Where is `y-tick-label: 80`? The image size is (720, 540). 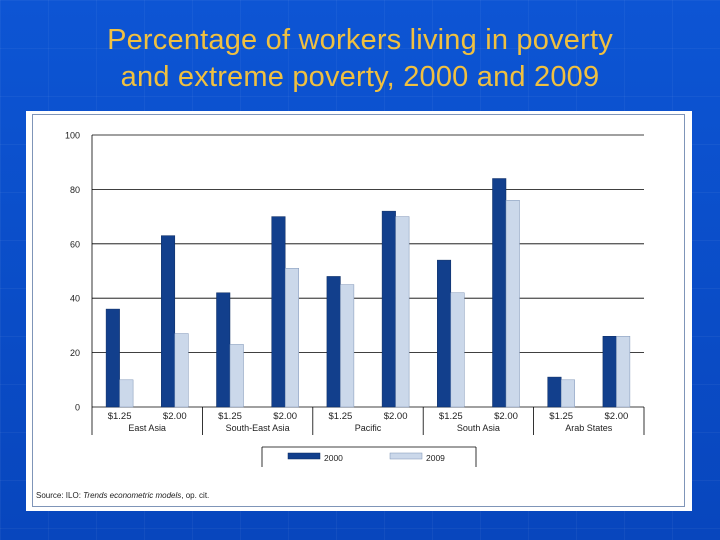 y-tick-label: 80 is located at coordinates (75, 190).